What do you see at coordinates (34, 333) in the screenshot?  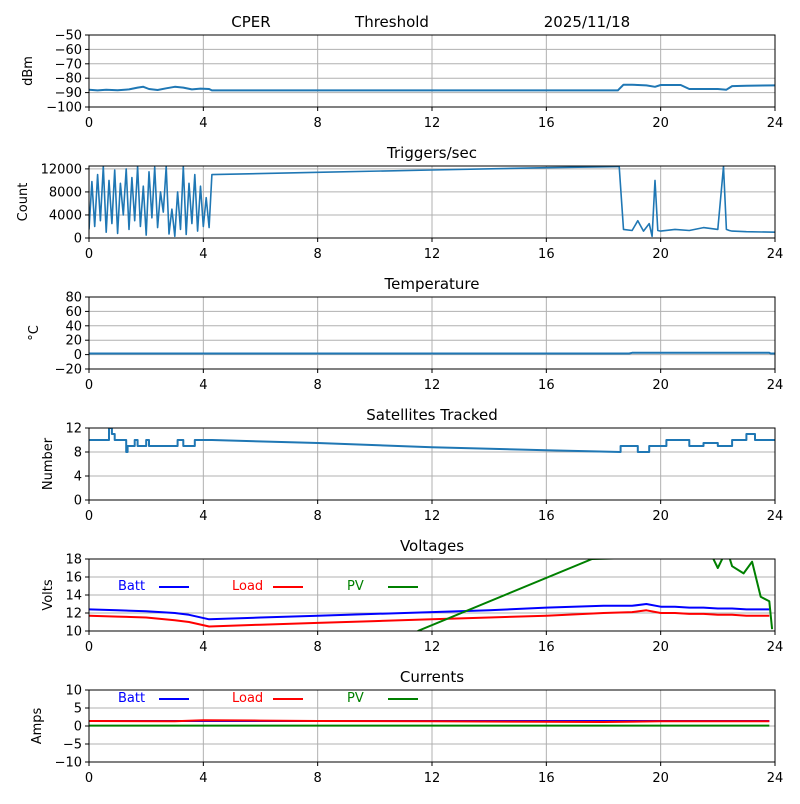 I see `y-axis-label: °C` at bounding box center [34, 333].